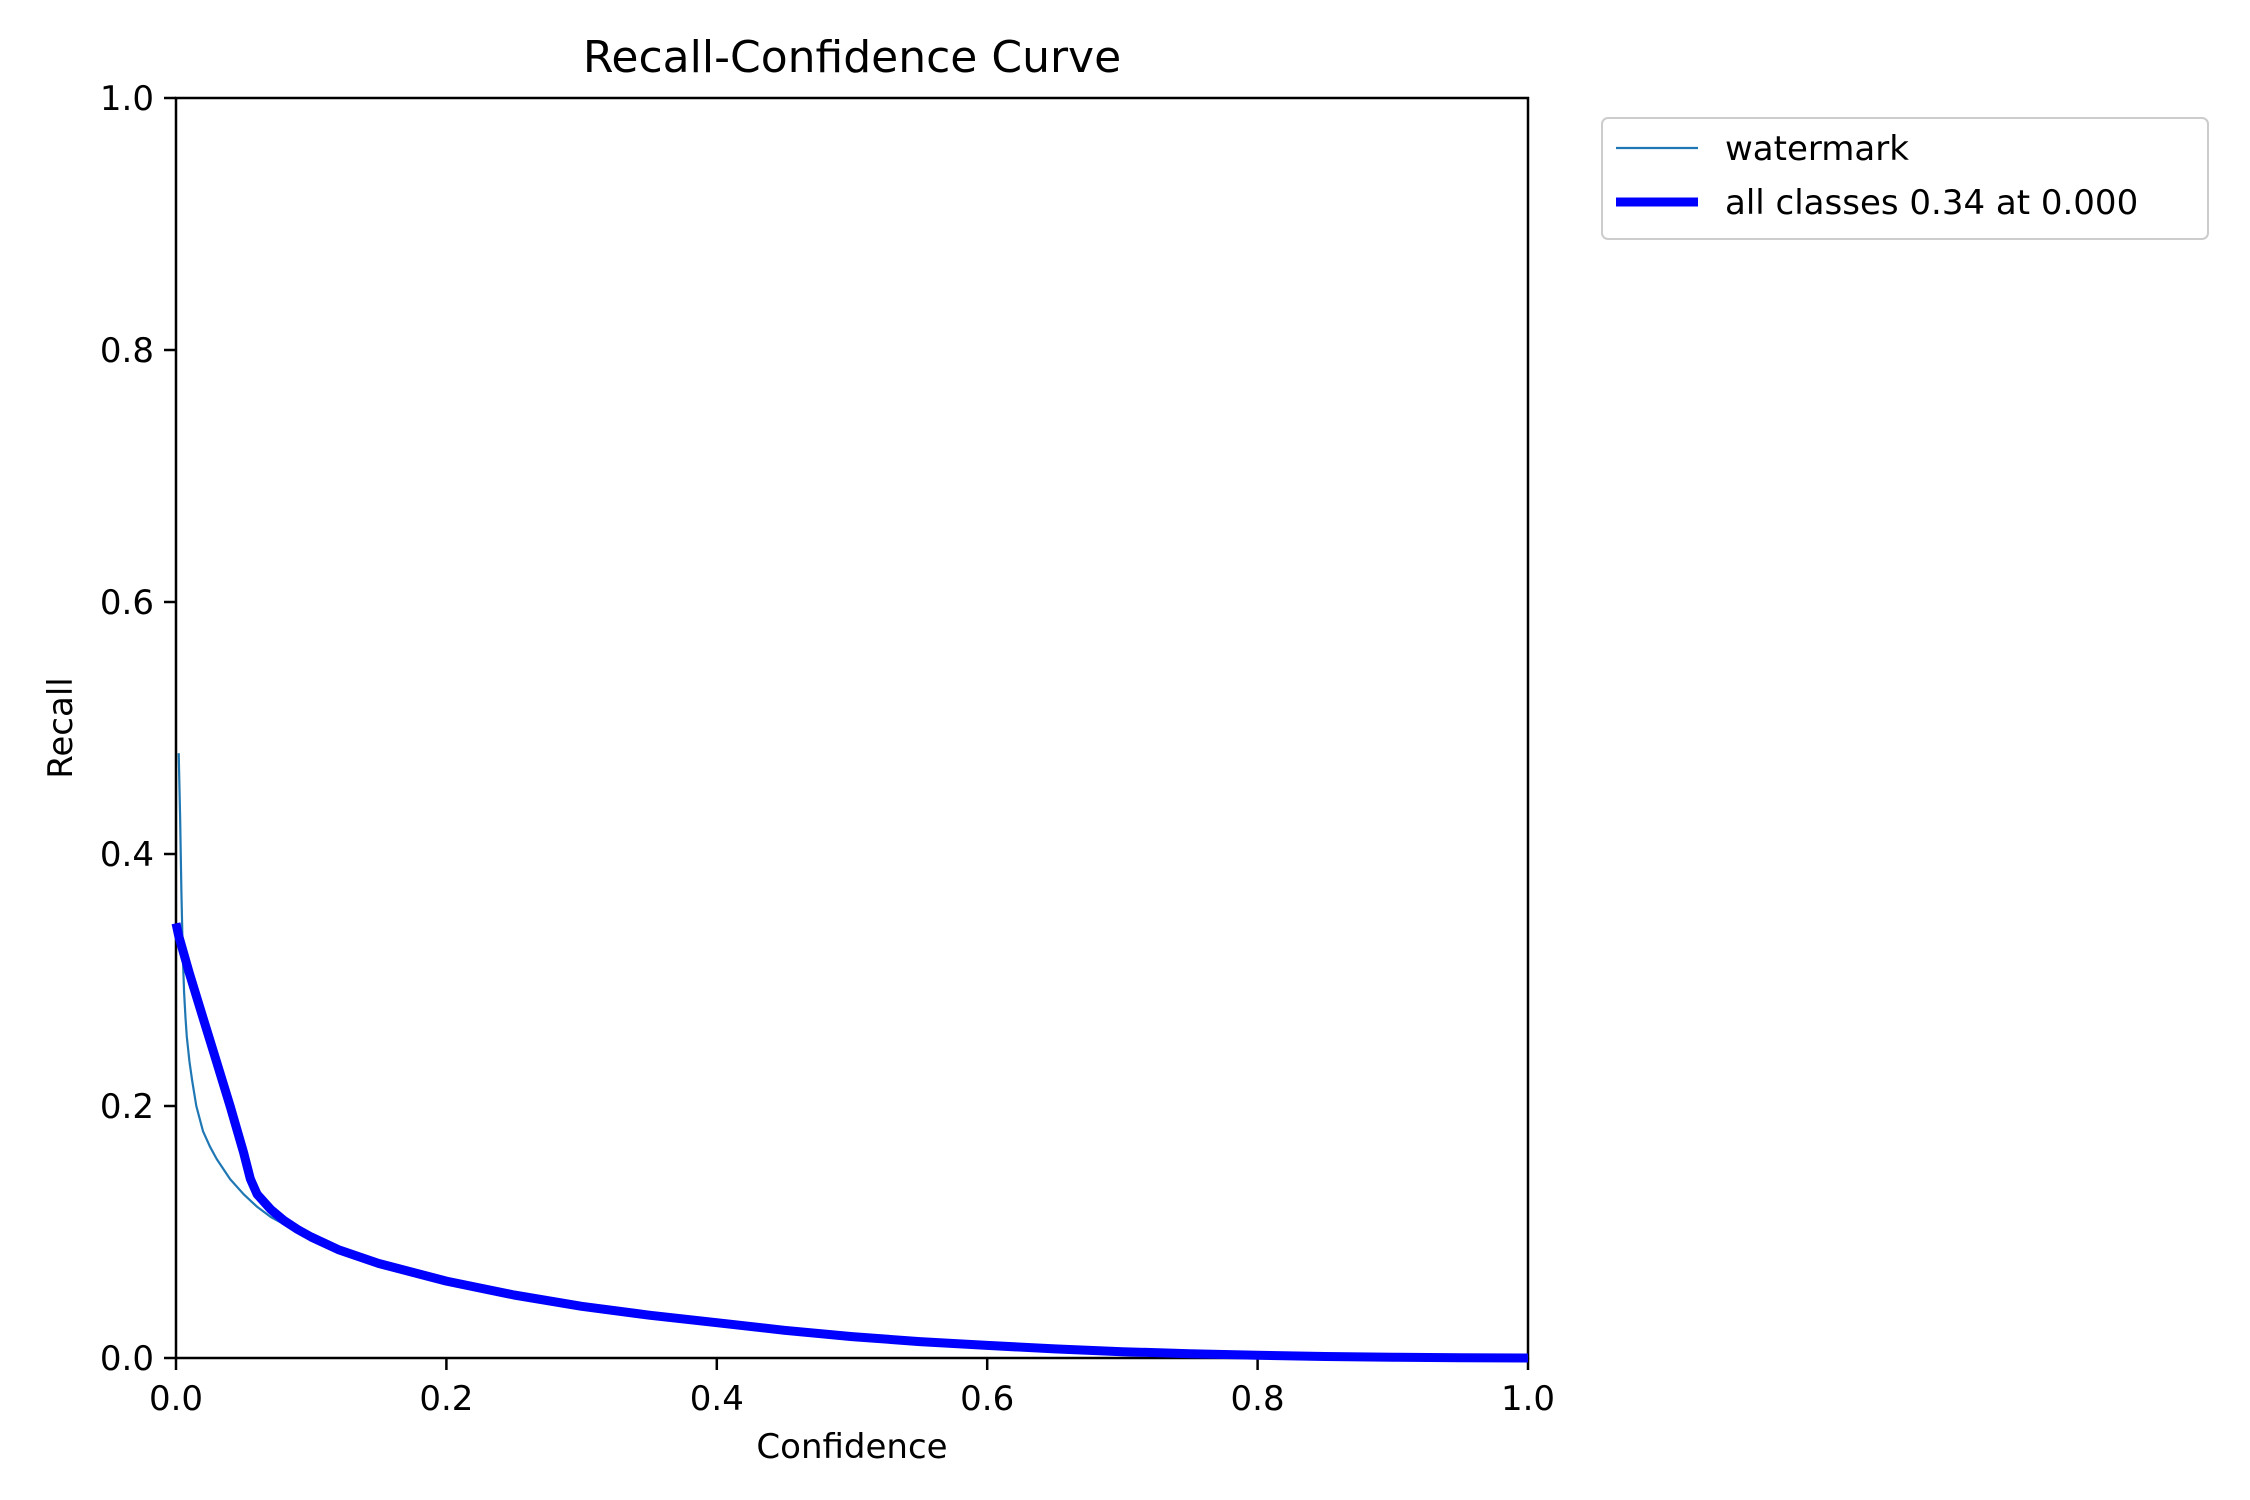  I want to click on y-tick-label: 1.0, so click(127, 99).